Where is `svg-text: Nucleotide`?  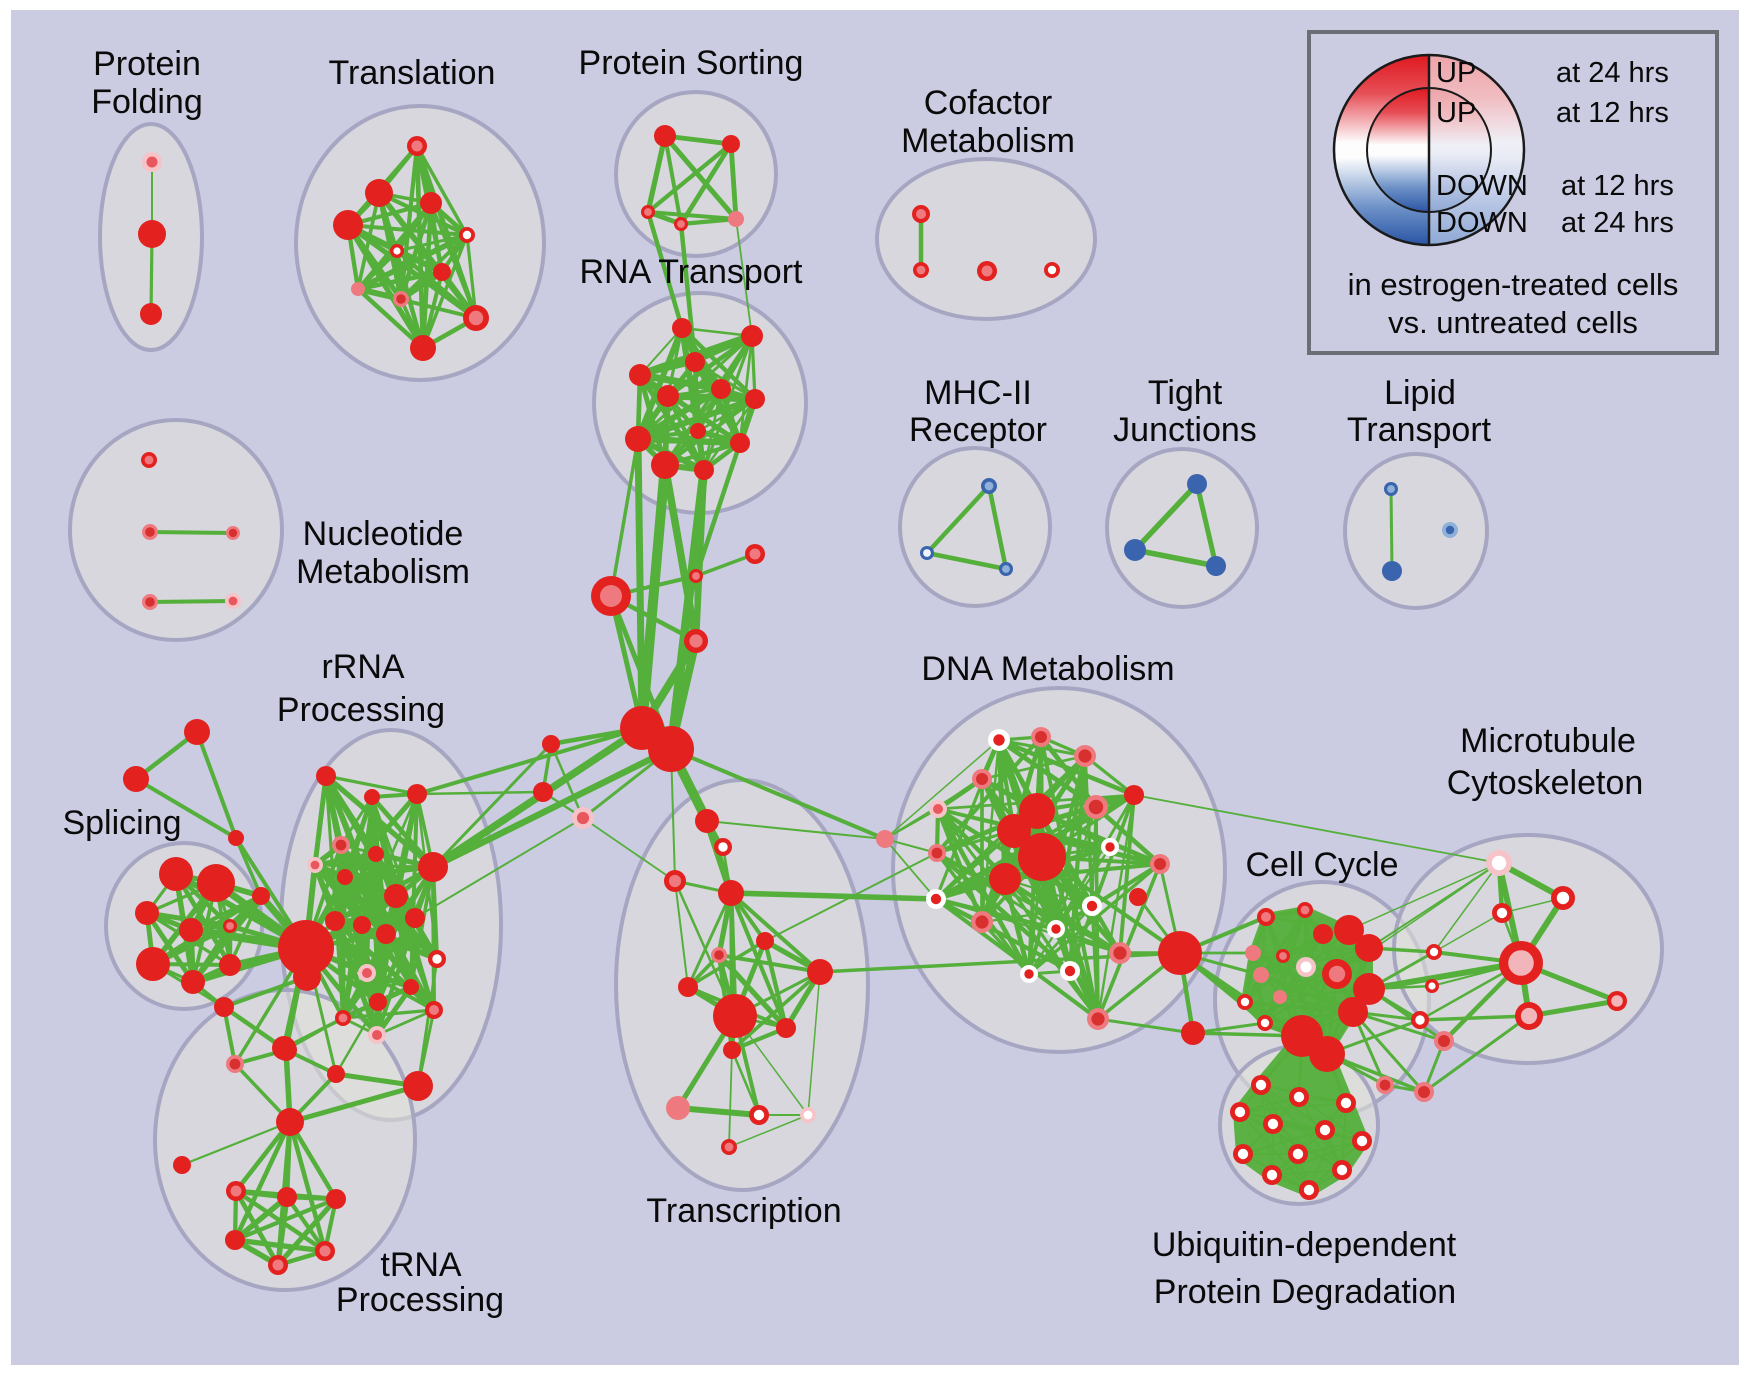 svg-text: Nucleotide is located at coordinates (383, 534).